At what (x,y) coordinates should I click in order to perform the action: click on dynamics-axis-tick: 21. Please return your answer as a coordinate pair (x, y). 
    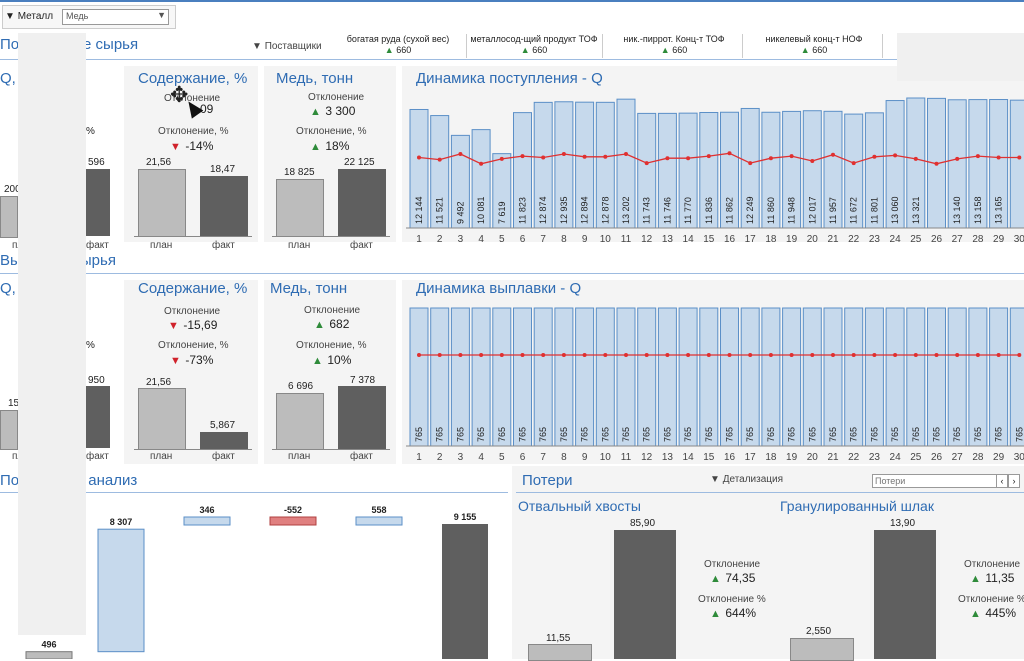
    Looking at the image, I should click on (833, 457).